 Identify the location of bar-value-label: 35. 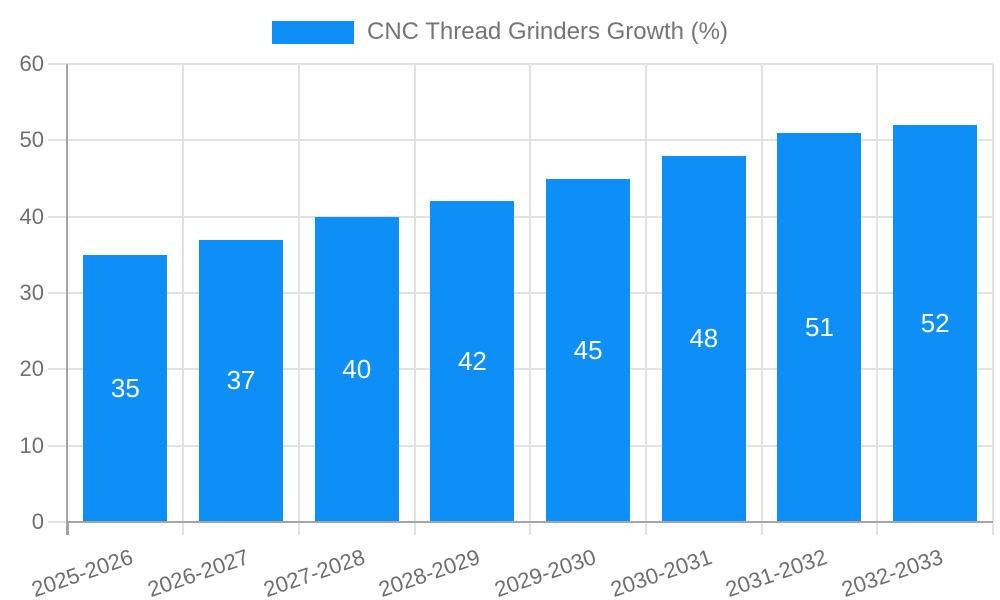
(125, 387).